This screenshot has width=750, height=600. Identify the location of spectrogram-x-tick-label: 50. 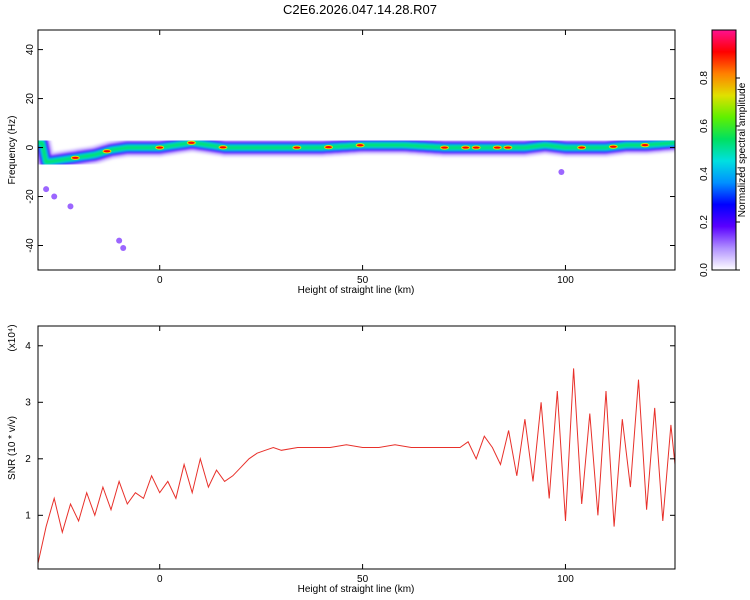
(363, 280).